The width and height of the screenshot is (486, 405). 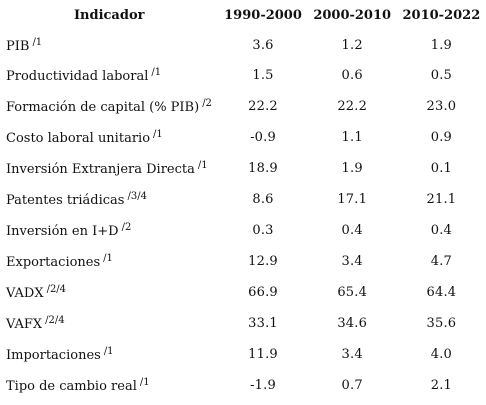 What do you see at coordinates (441, 385) in the screenshot?
I see `value-cell: 2.1` at bounding box center [441, 385].